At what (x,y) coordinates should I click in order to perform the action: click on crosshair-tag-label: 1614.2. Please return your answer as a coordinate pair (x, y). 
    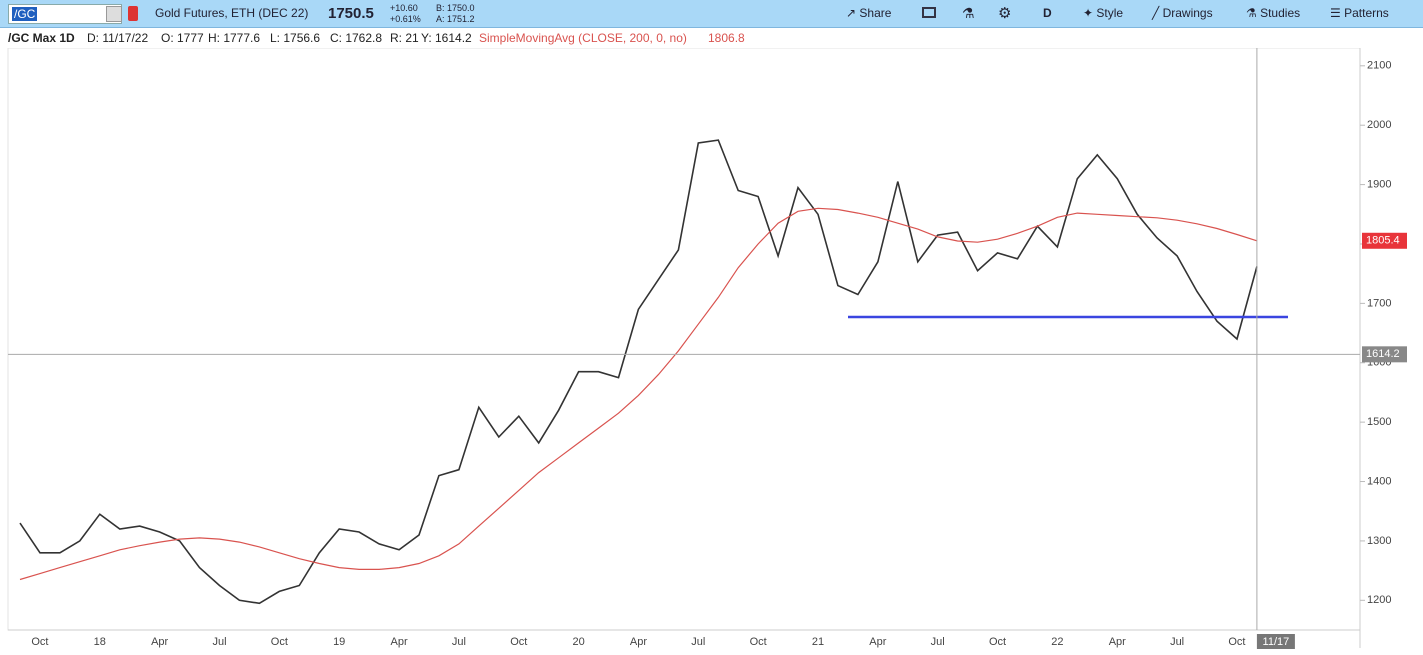
    Looking at the image, I should click on (1383, 354).